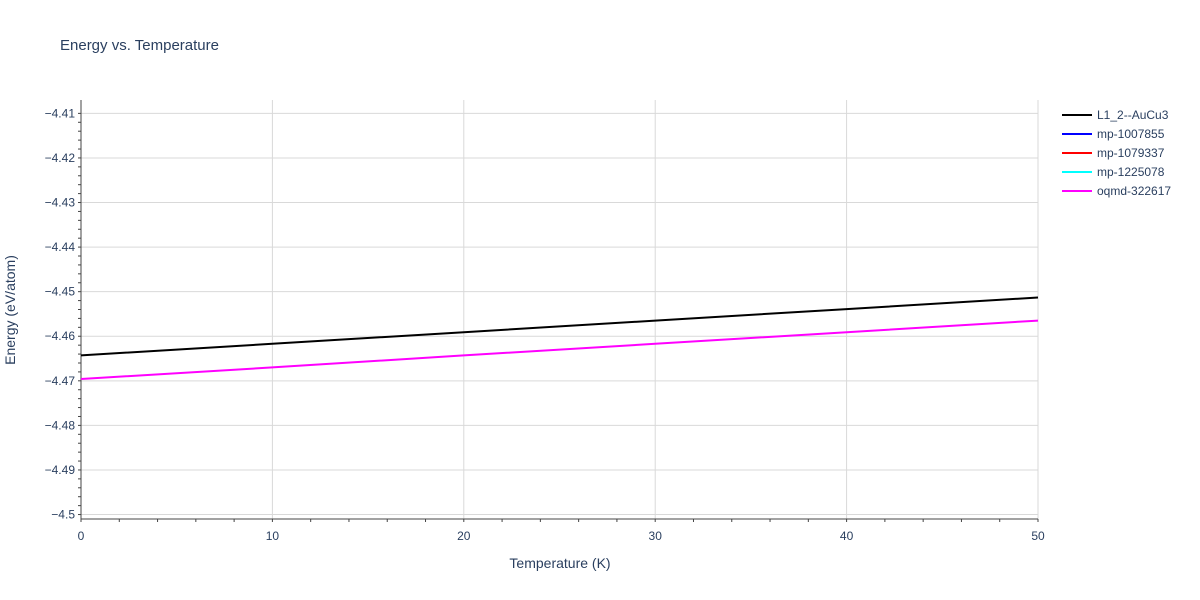  Describe the element at coordinates (60, 336) in the screenshot. I see `y-tick-label: −4.46` at that location.